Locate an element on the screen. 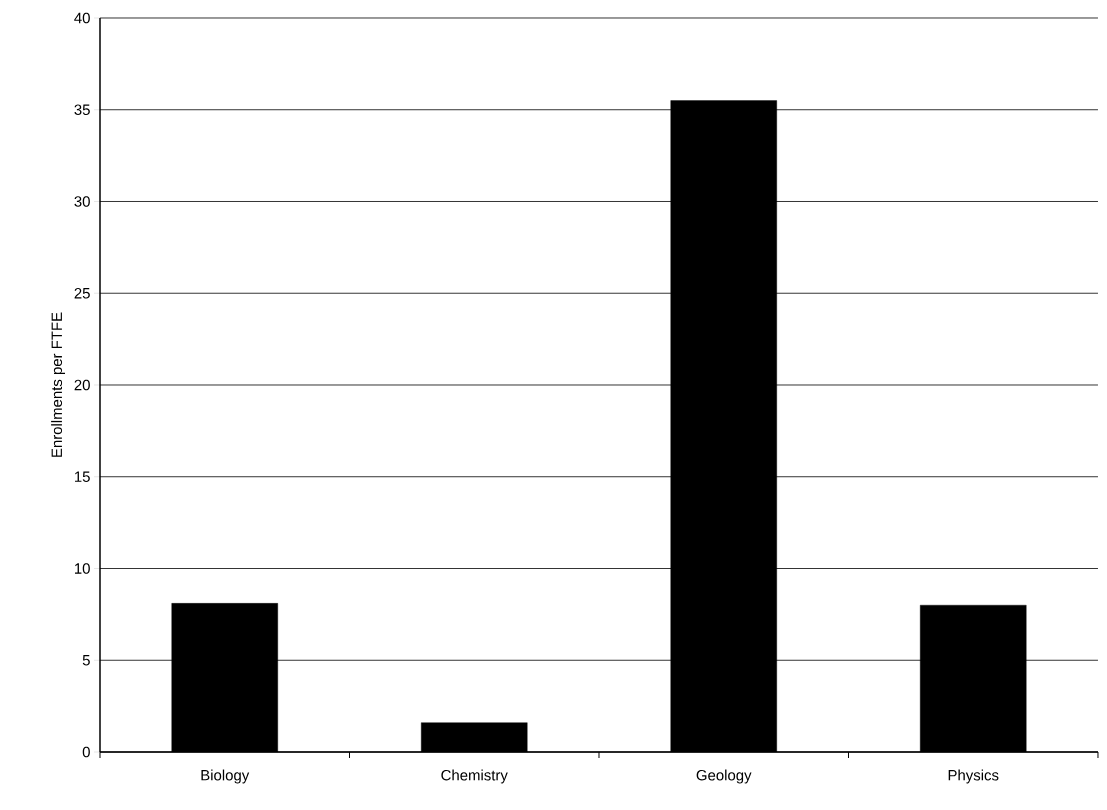 The image size is (1107, 810). y-tick-label: 15 is located at coordinates (82, 476).